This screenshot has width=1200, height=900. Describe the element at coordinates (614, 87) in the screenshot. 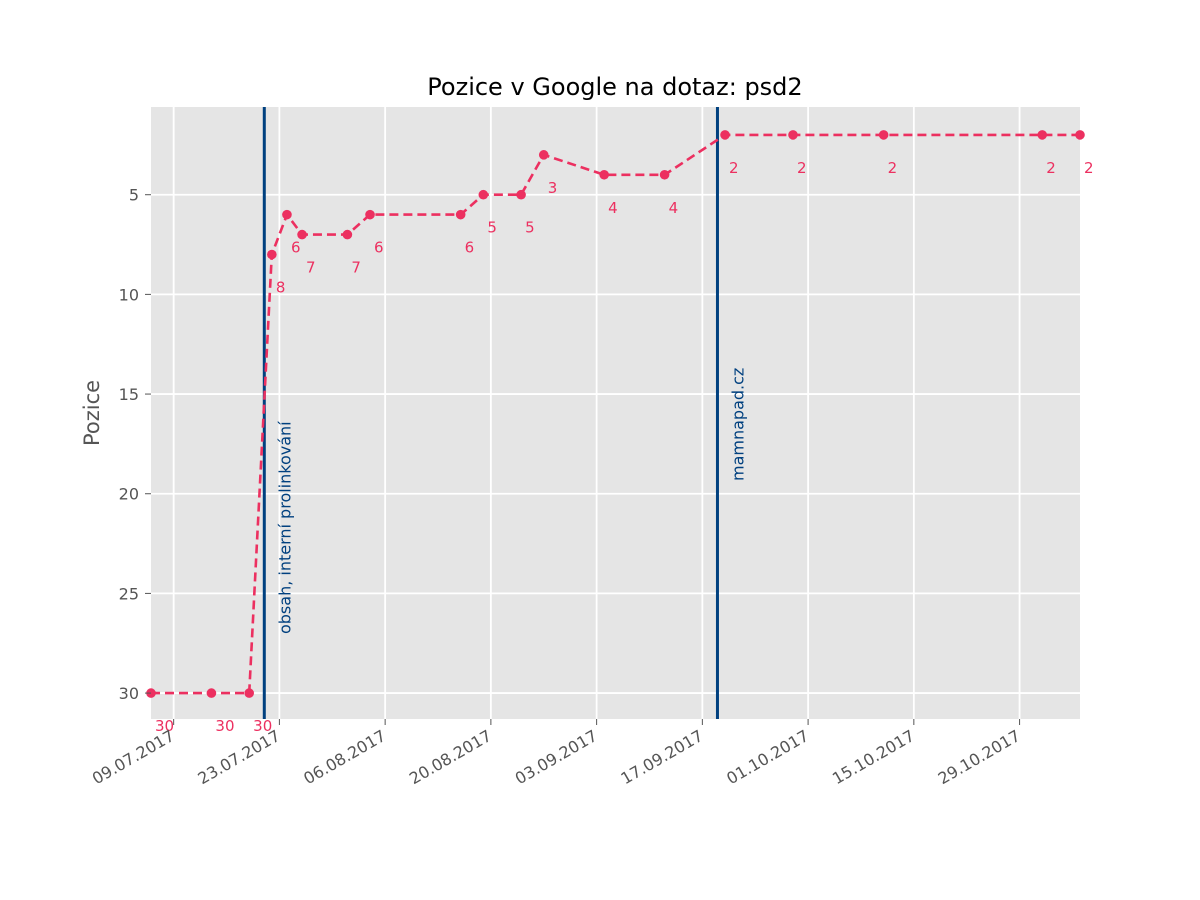

I see `chart-title: Pozice v Google na dotaz: psd2` at that location.